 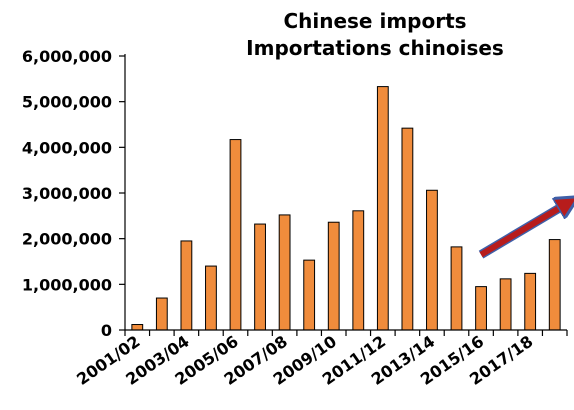 I want to click on chart-title: Chinese imports Importations chinoises, so click(x=375, y=34).